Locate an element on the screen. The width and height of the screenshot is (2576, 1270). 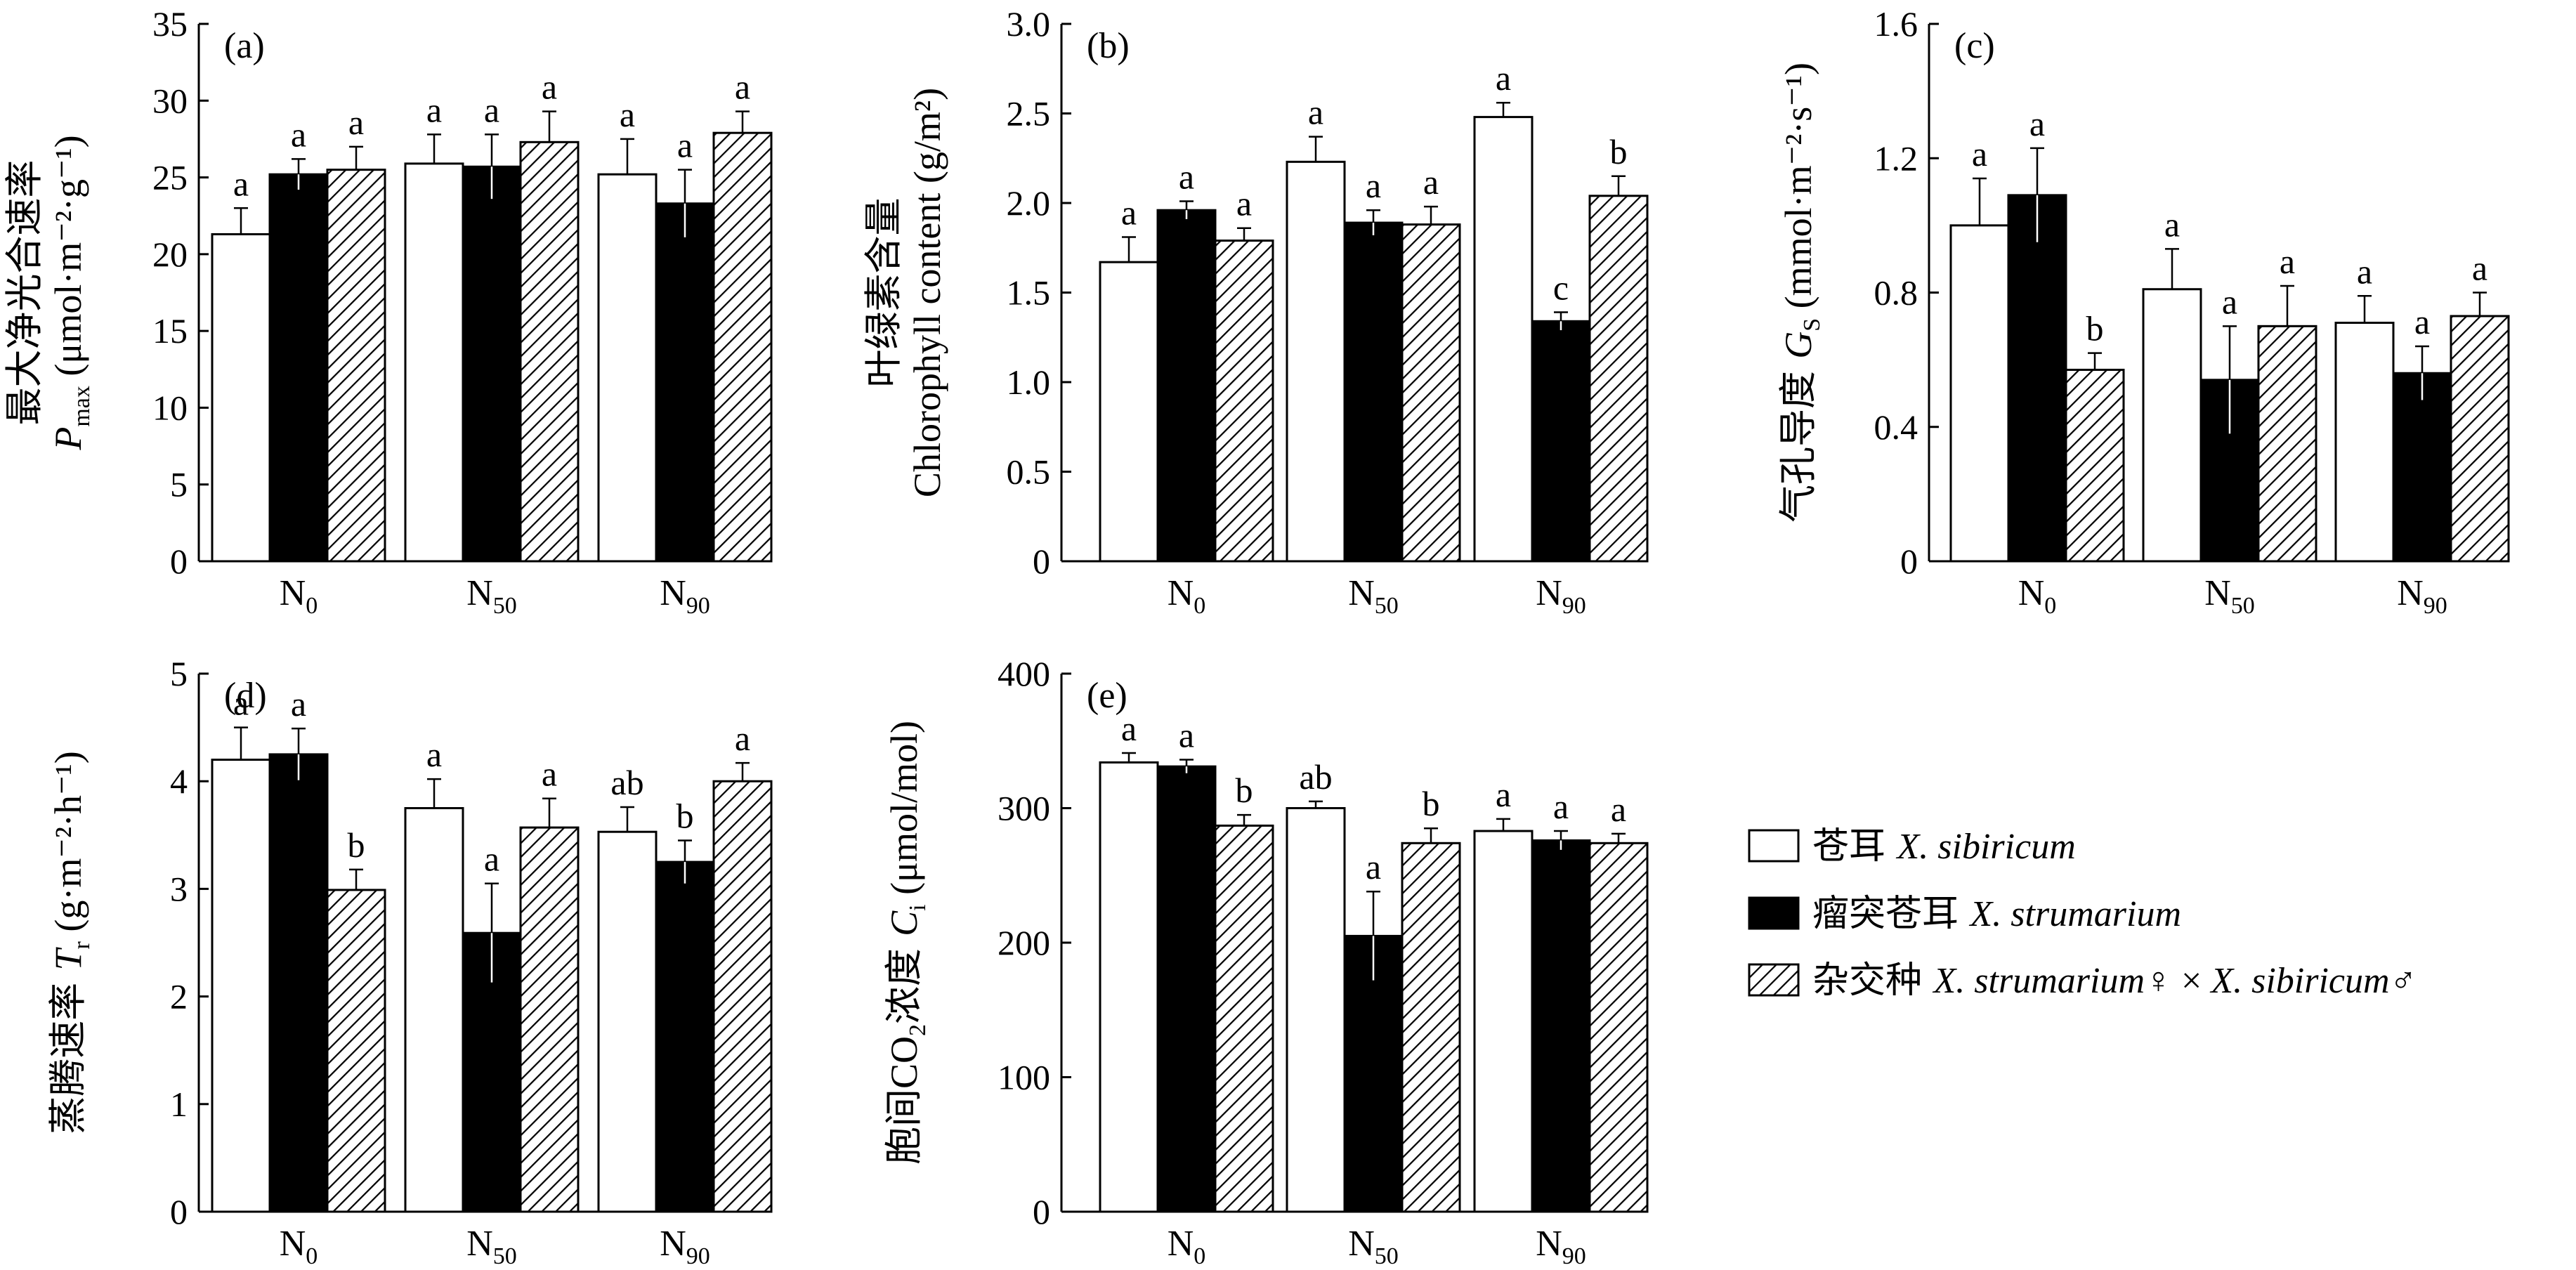
y-tick-label: 20 is located at coordinates (170, 254).